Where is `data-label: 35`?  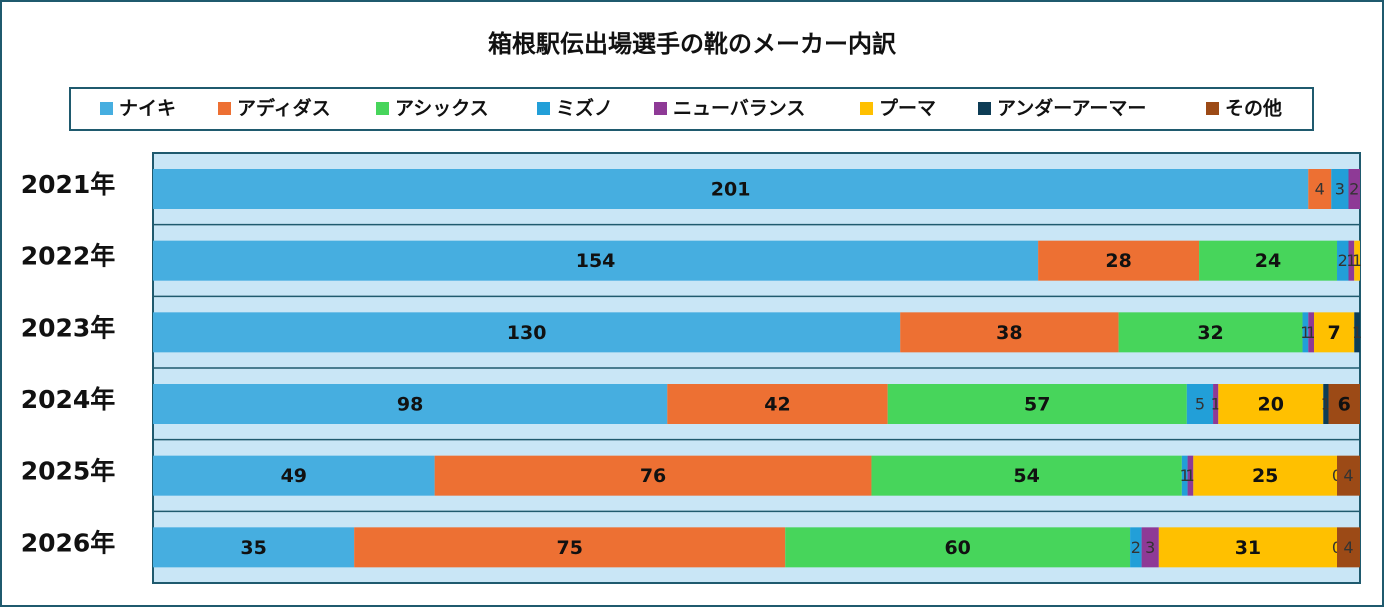 data-label: 35 is located at coordinates (253, 548).